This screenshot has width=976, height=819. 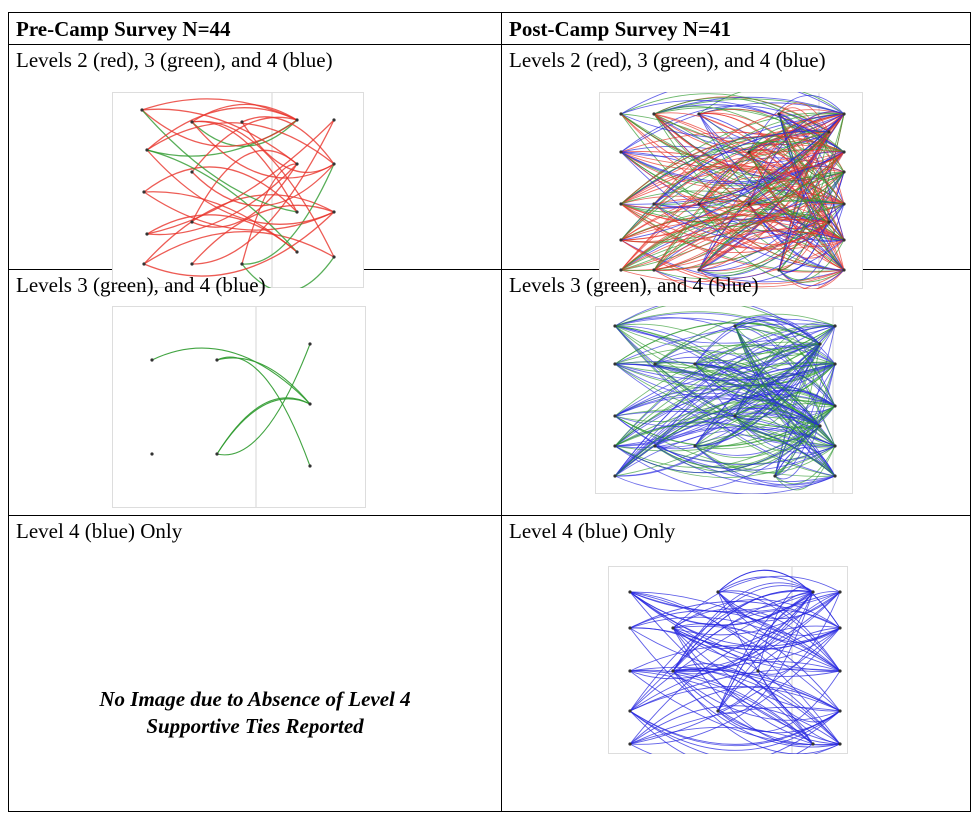 I want to click on post-levels-3-4-cell: Levels 3 (green), and 4 (blue), so click(x=736, y=392).